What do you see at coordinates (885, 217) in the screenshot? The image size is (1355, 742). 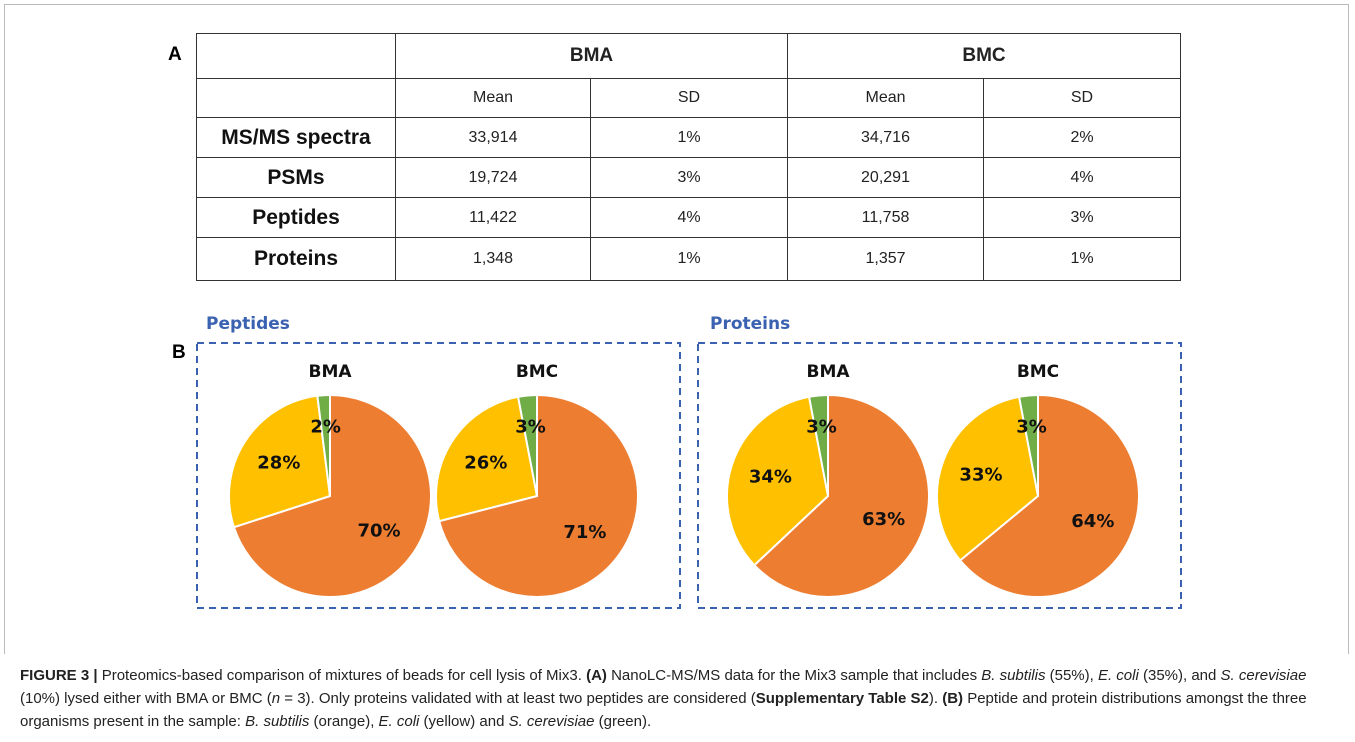 I see `table-cell: 11,758` at bounding box center [885, 217].